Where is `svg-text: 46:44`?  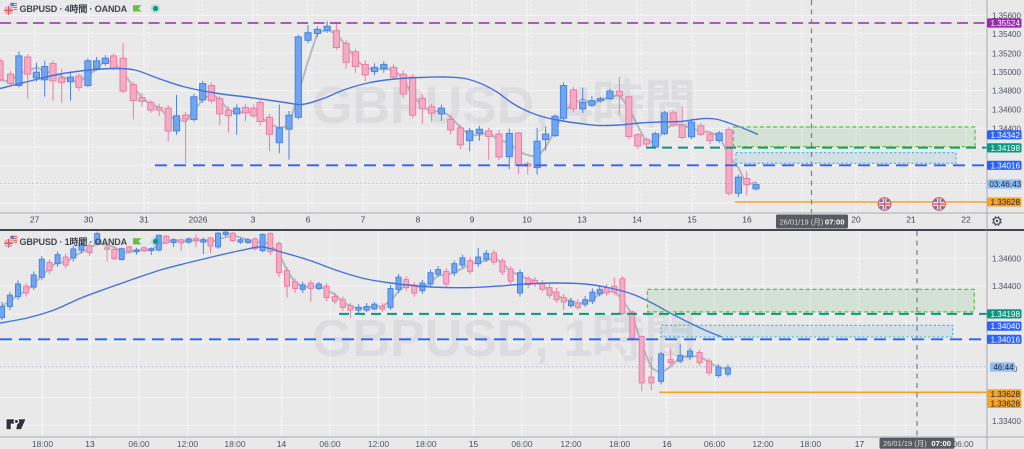 svg-text: 46:44 is located at coordinates (1003, 367).